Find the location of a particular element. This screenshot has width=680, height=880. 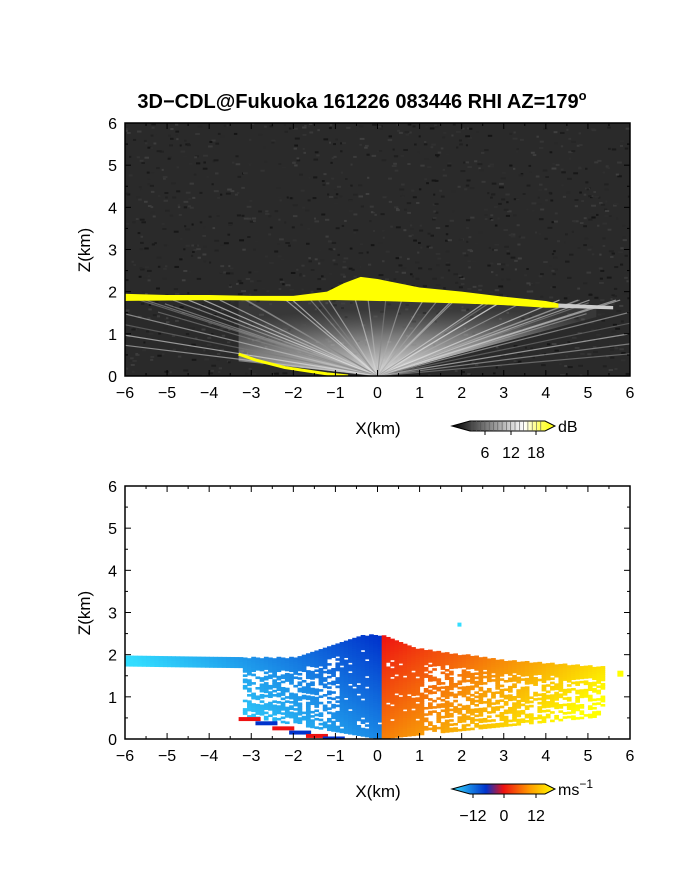

y-tick-label: 1 is located at coordinates (112, 335).